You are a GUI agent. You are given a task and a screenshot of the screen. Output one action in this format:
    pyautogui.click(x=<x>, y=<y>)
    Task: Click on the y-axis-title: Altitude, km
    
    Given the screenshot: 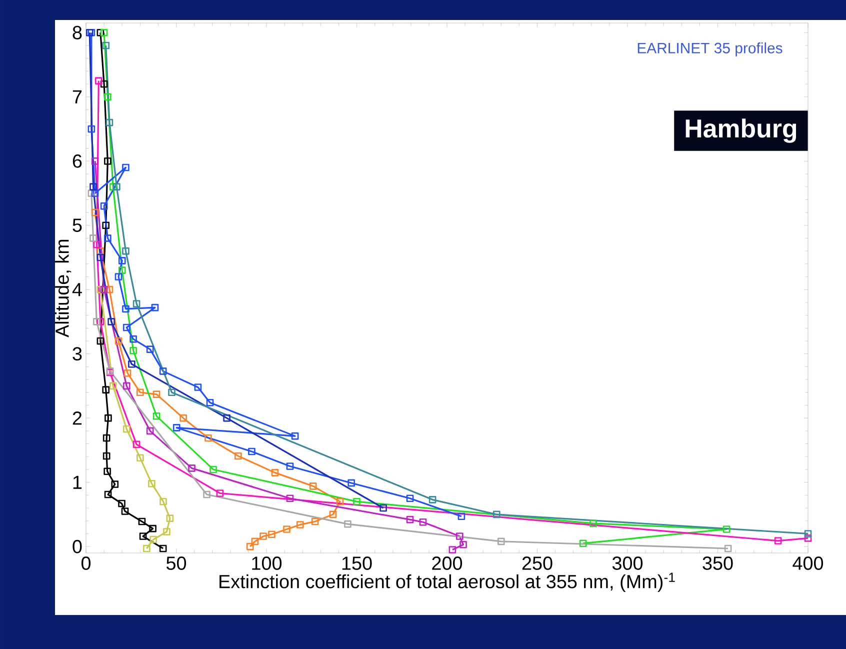 What is the action you would take?
    pyautogui.click(x=63, y=289)
    